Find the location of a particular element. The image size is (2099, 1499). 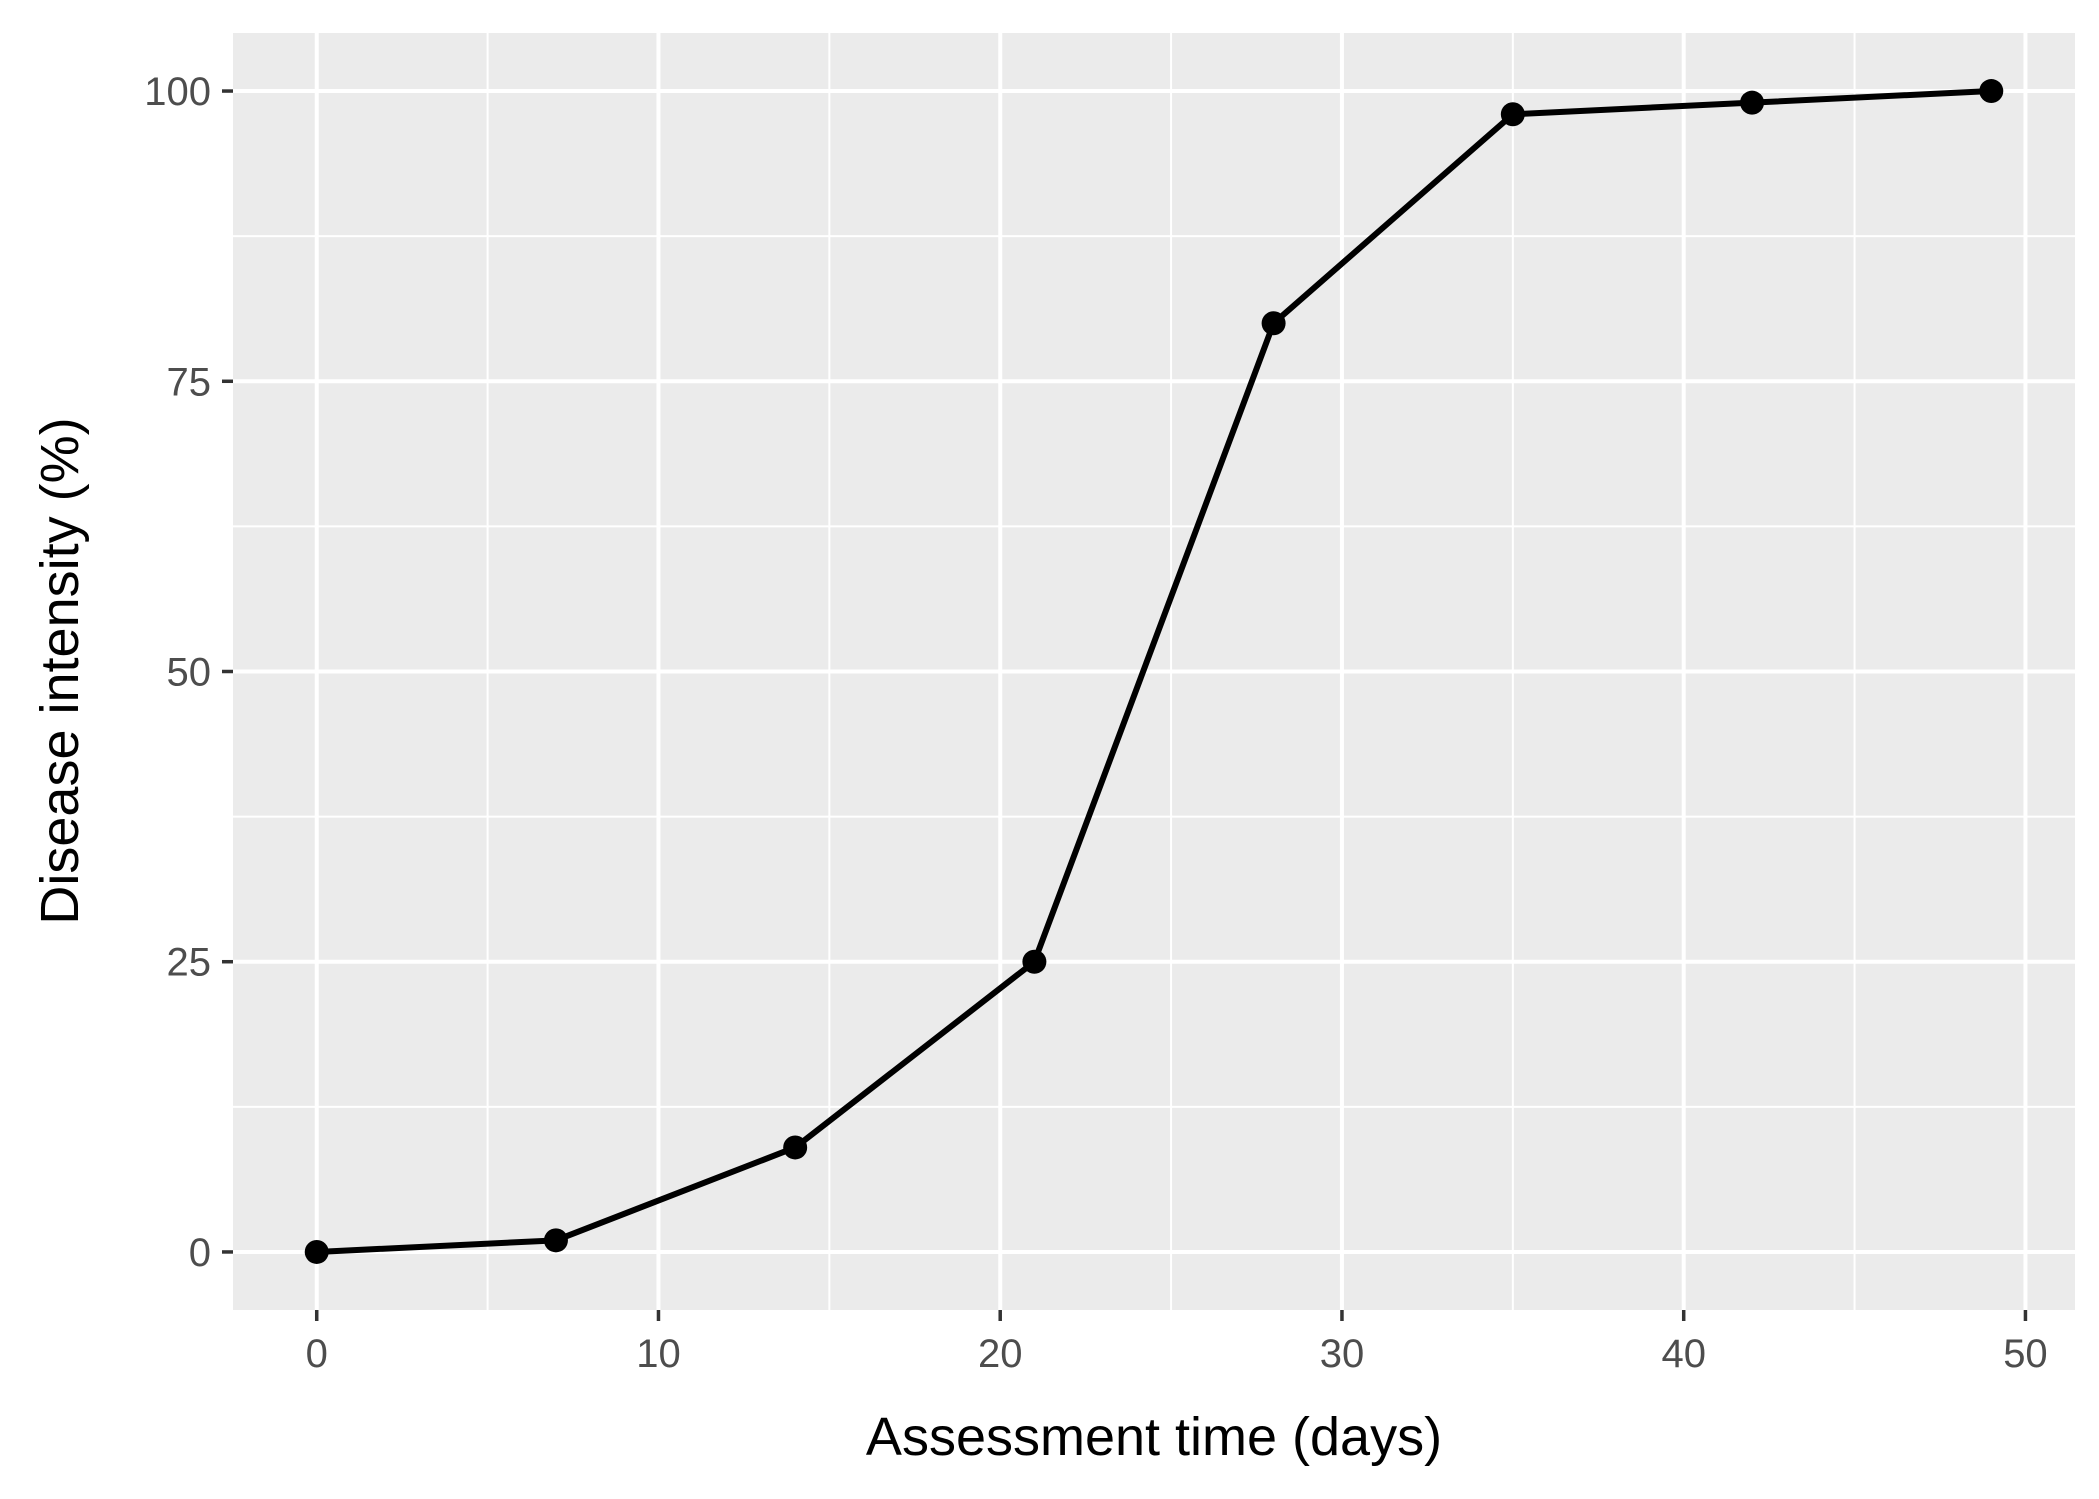

y-tick-label: 0 is located at coordinates (200, 1253).